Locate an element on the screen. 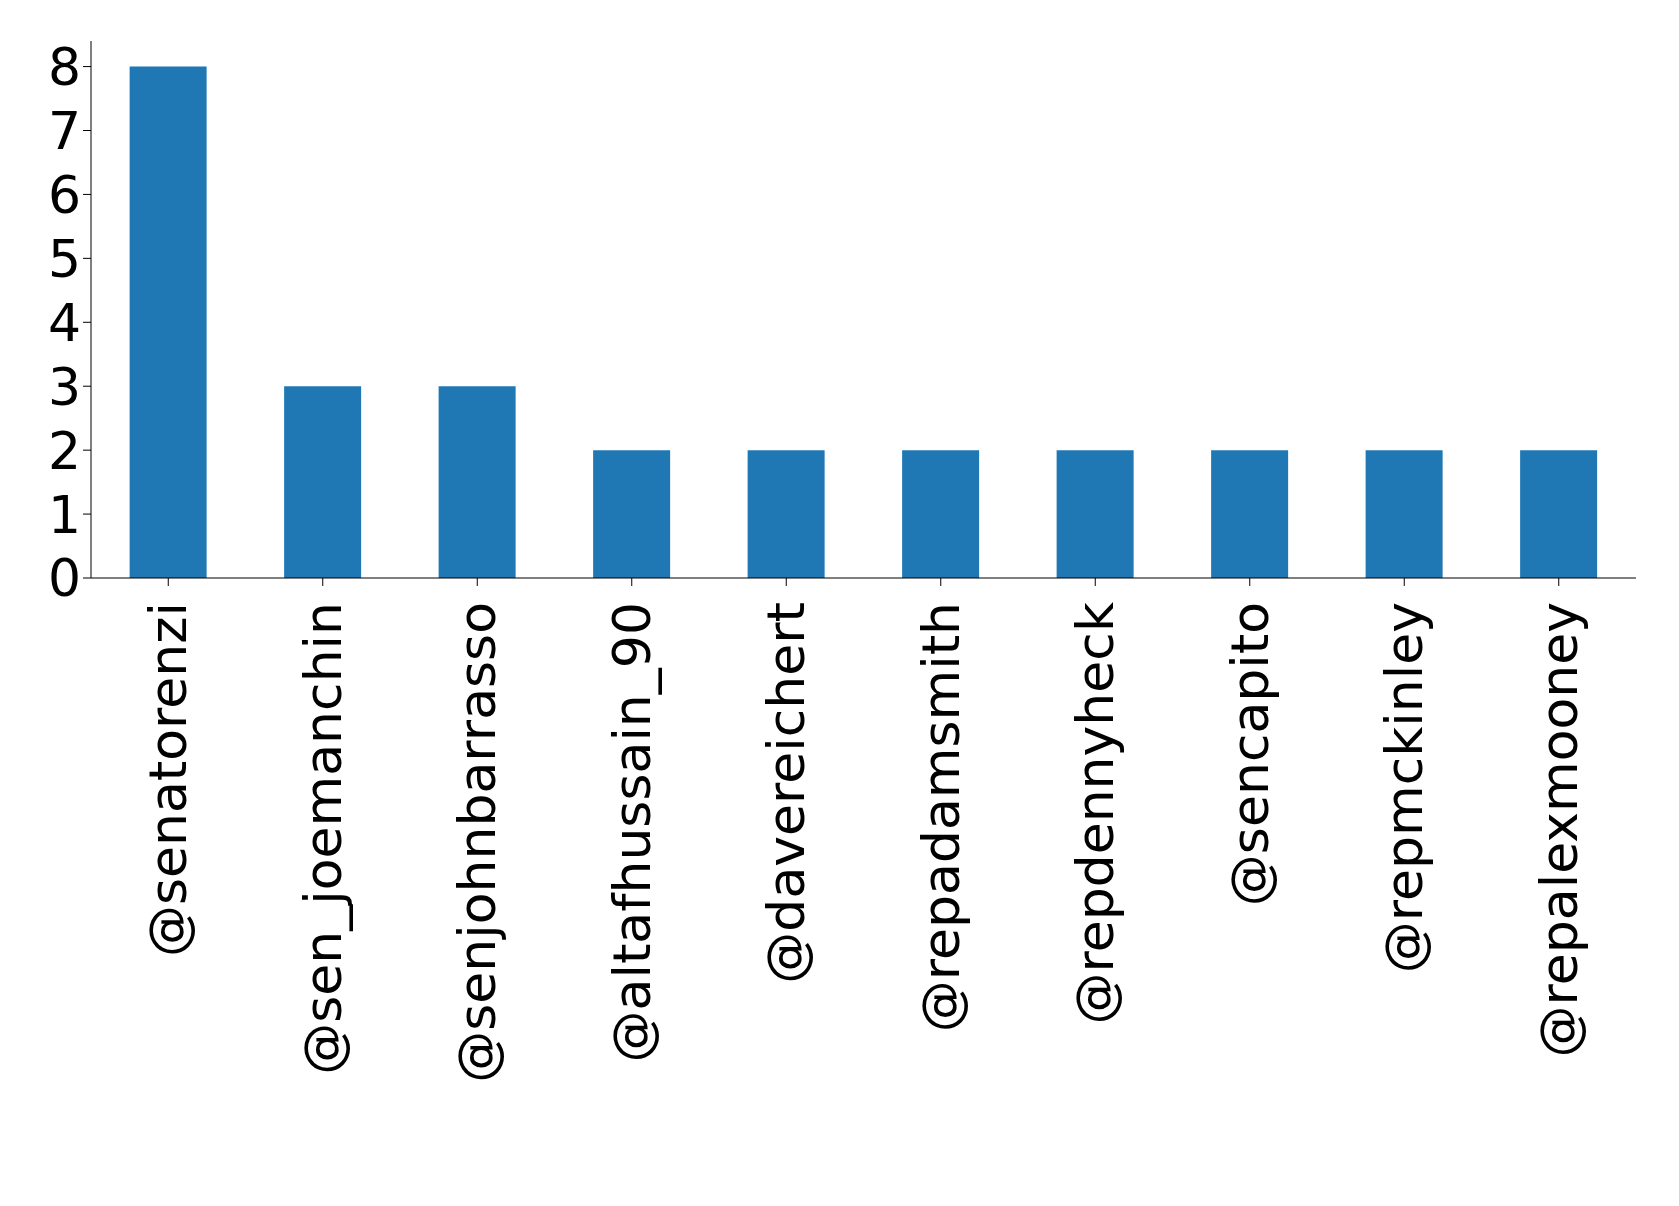 The image size is (1679, 1206). x-tick-label: @sen_joemanchin is located at coordinates (322, 838).